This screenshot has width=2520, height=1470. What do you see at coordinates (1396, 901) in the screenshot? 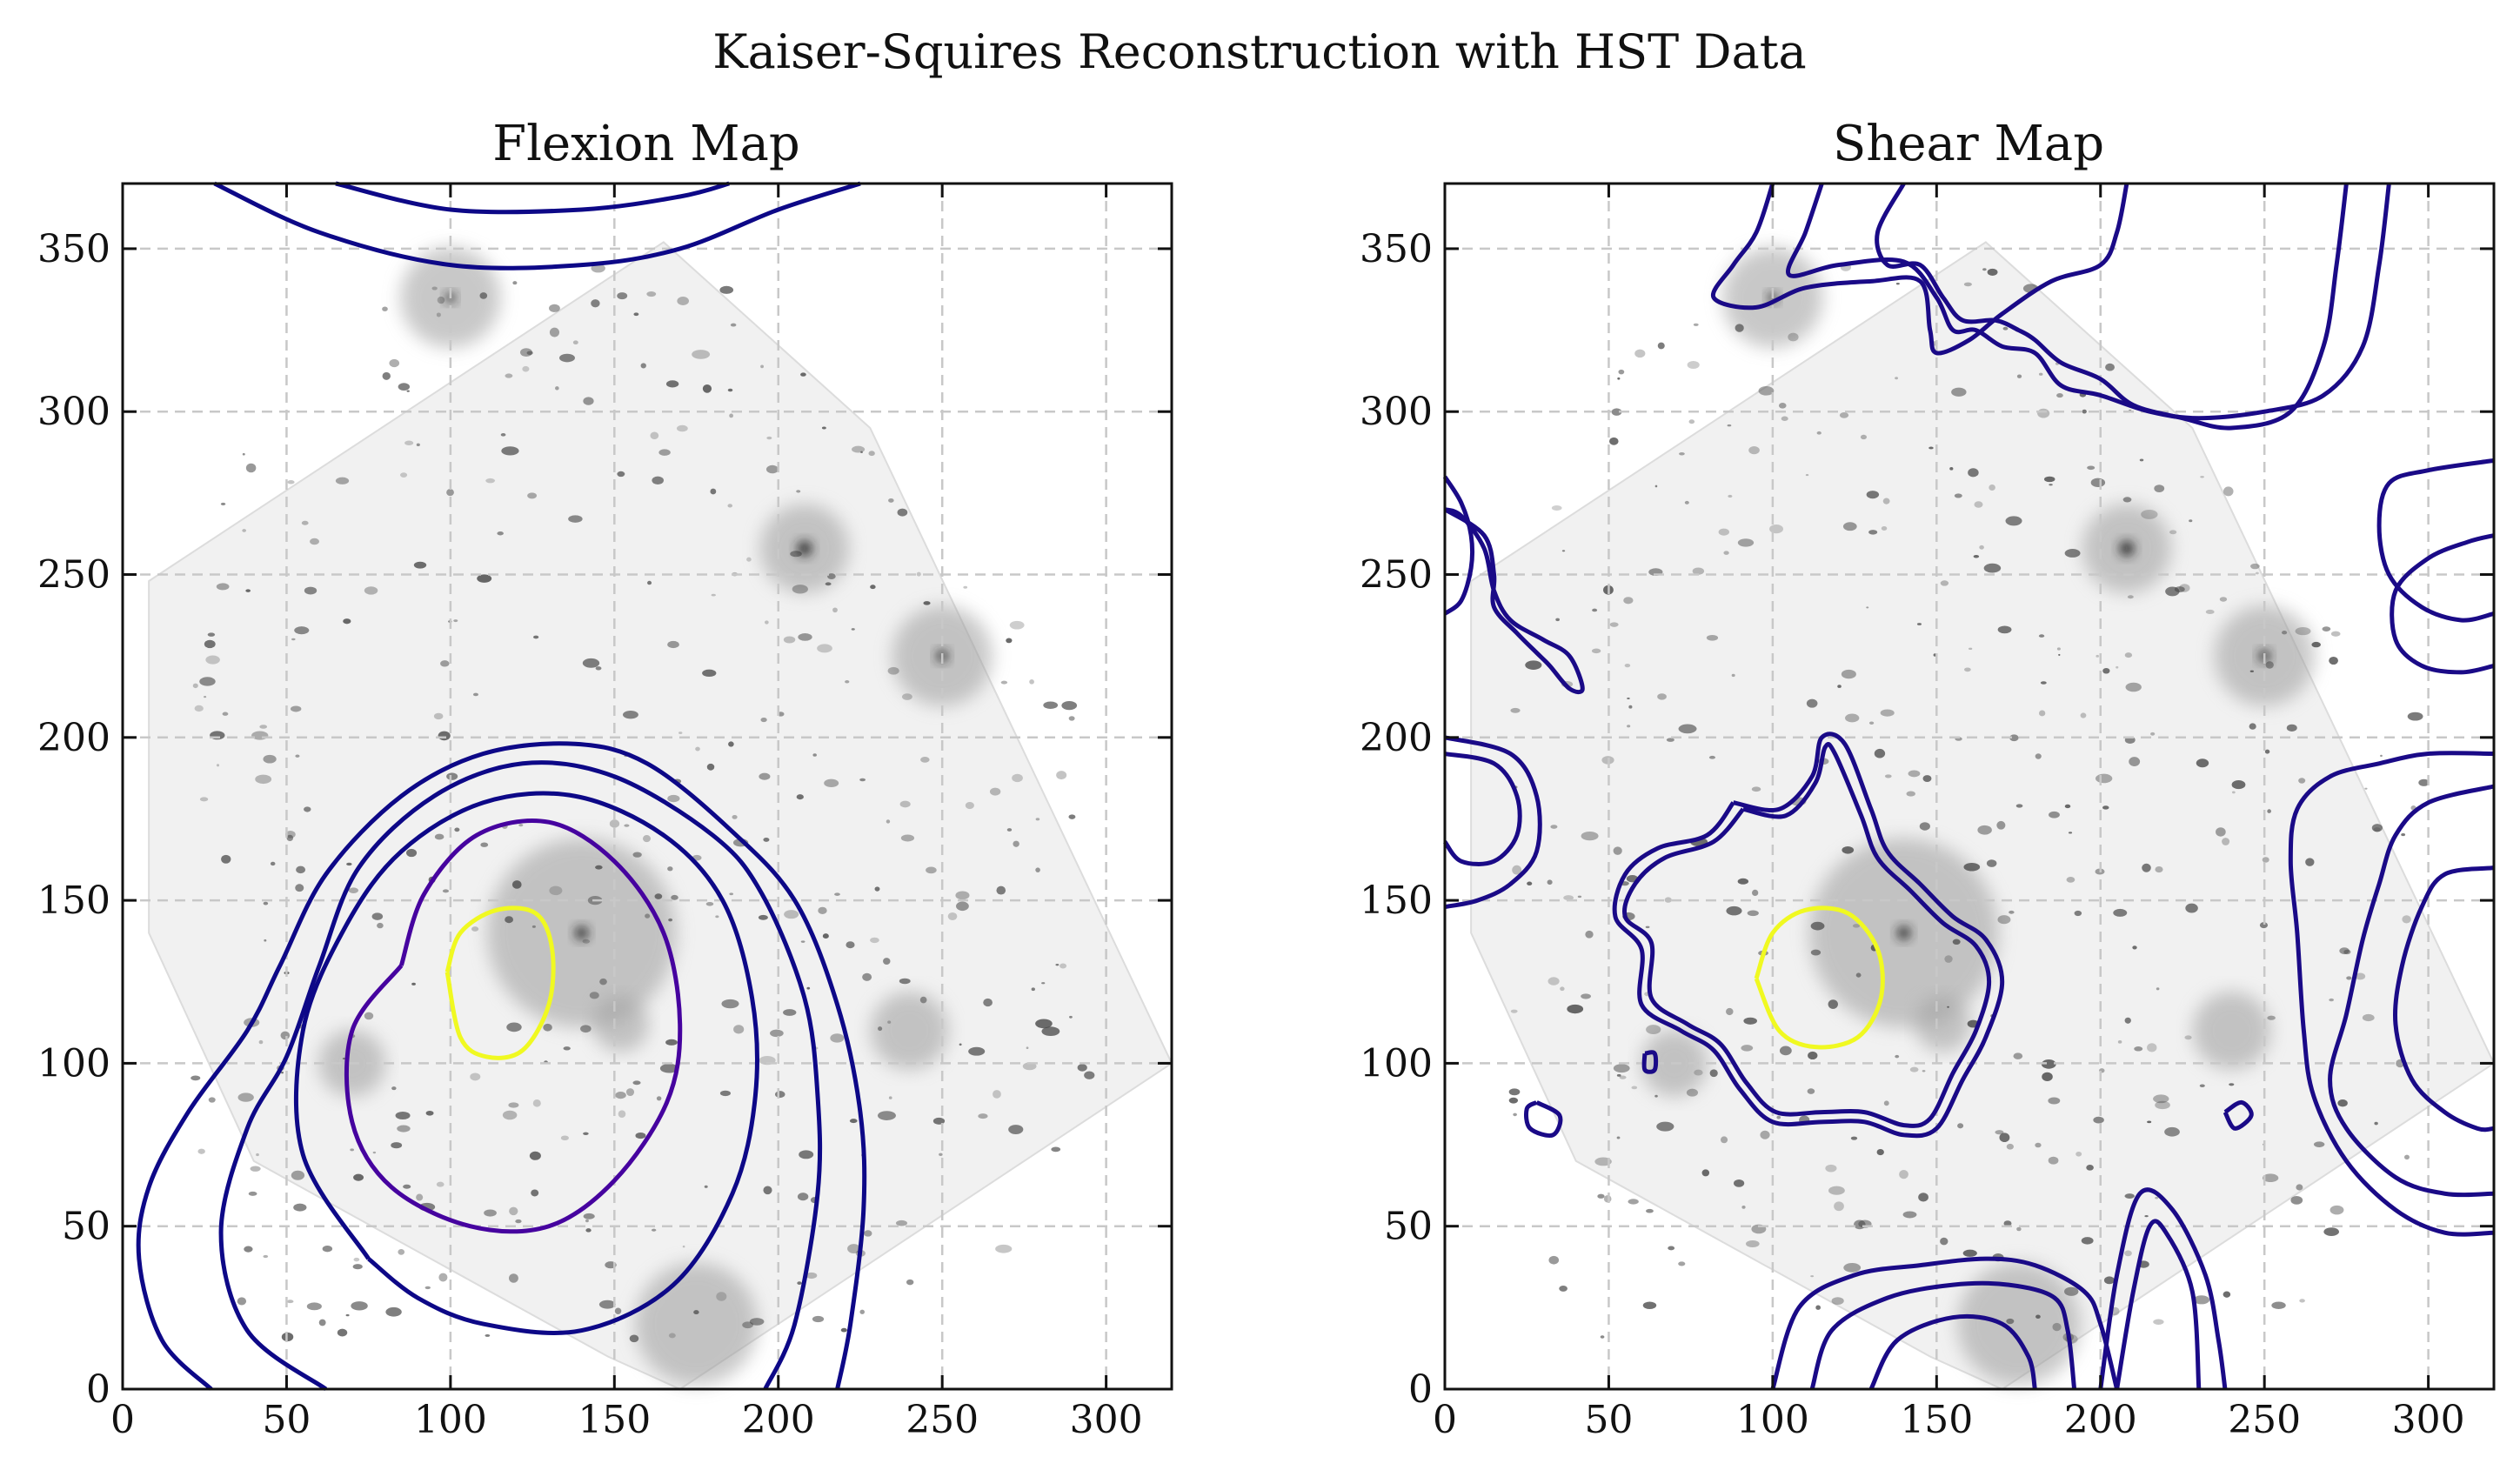
I see `y-tick-label: 150` at bounding box center [1396, 901].